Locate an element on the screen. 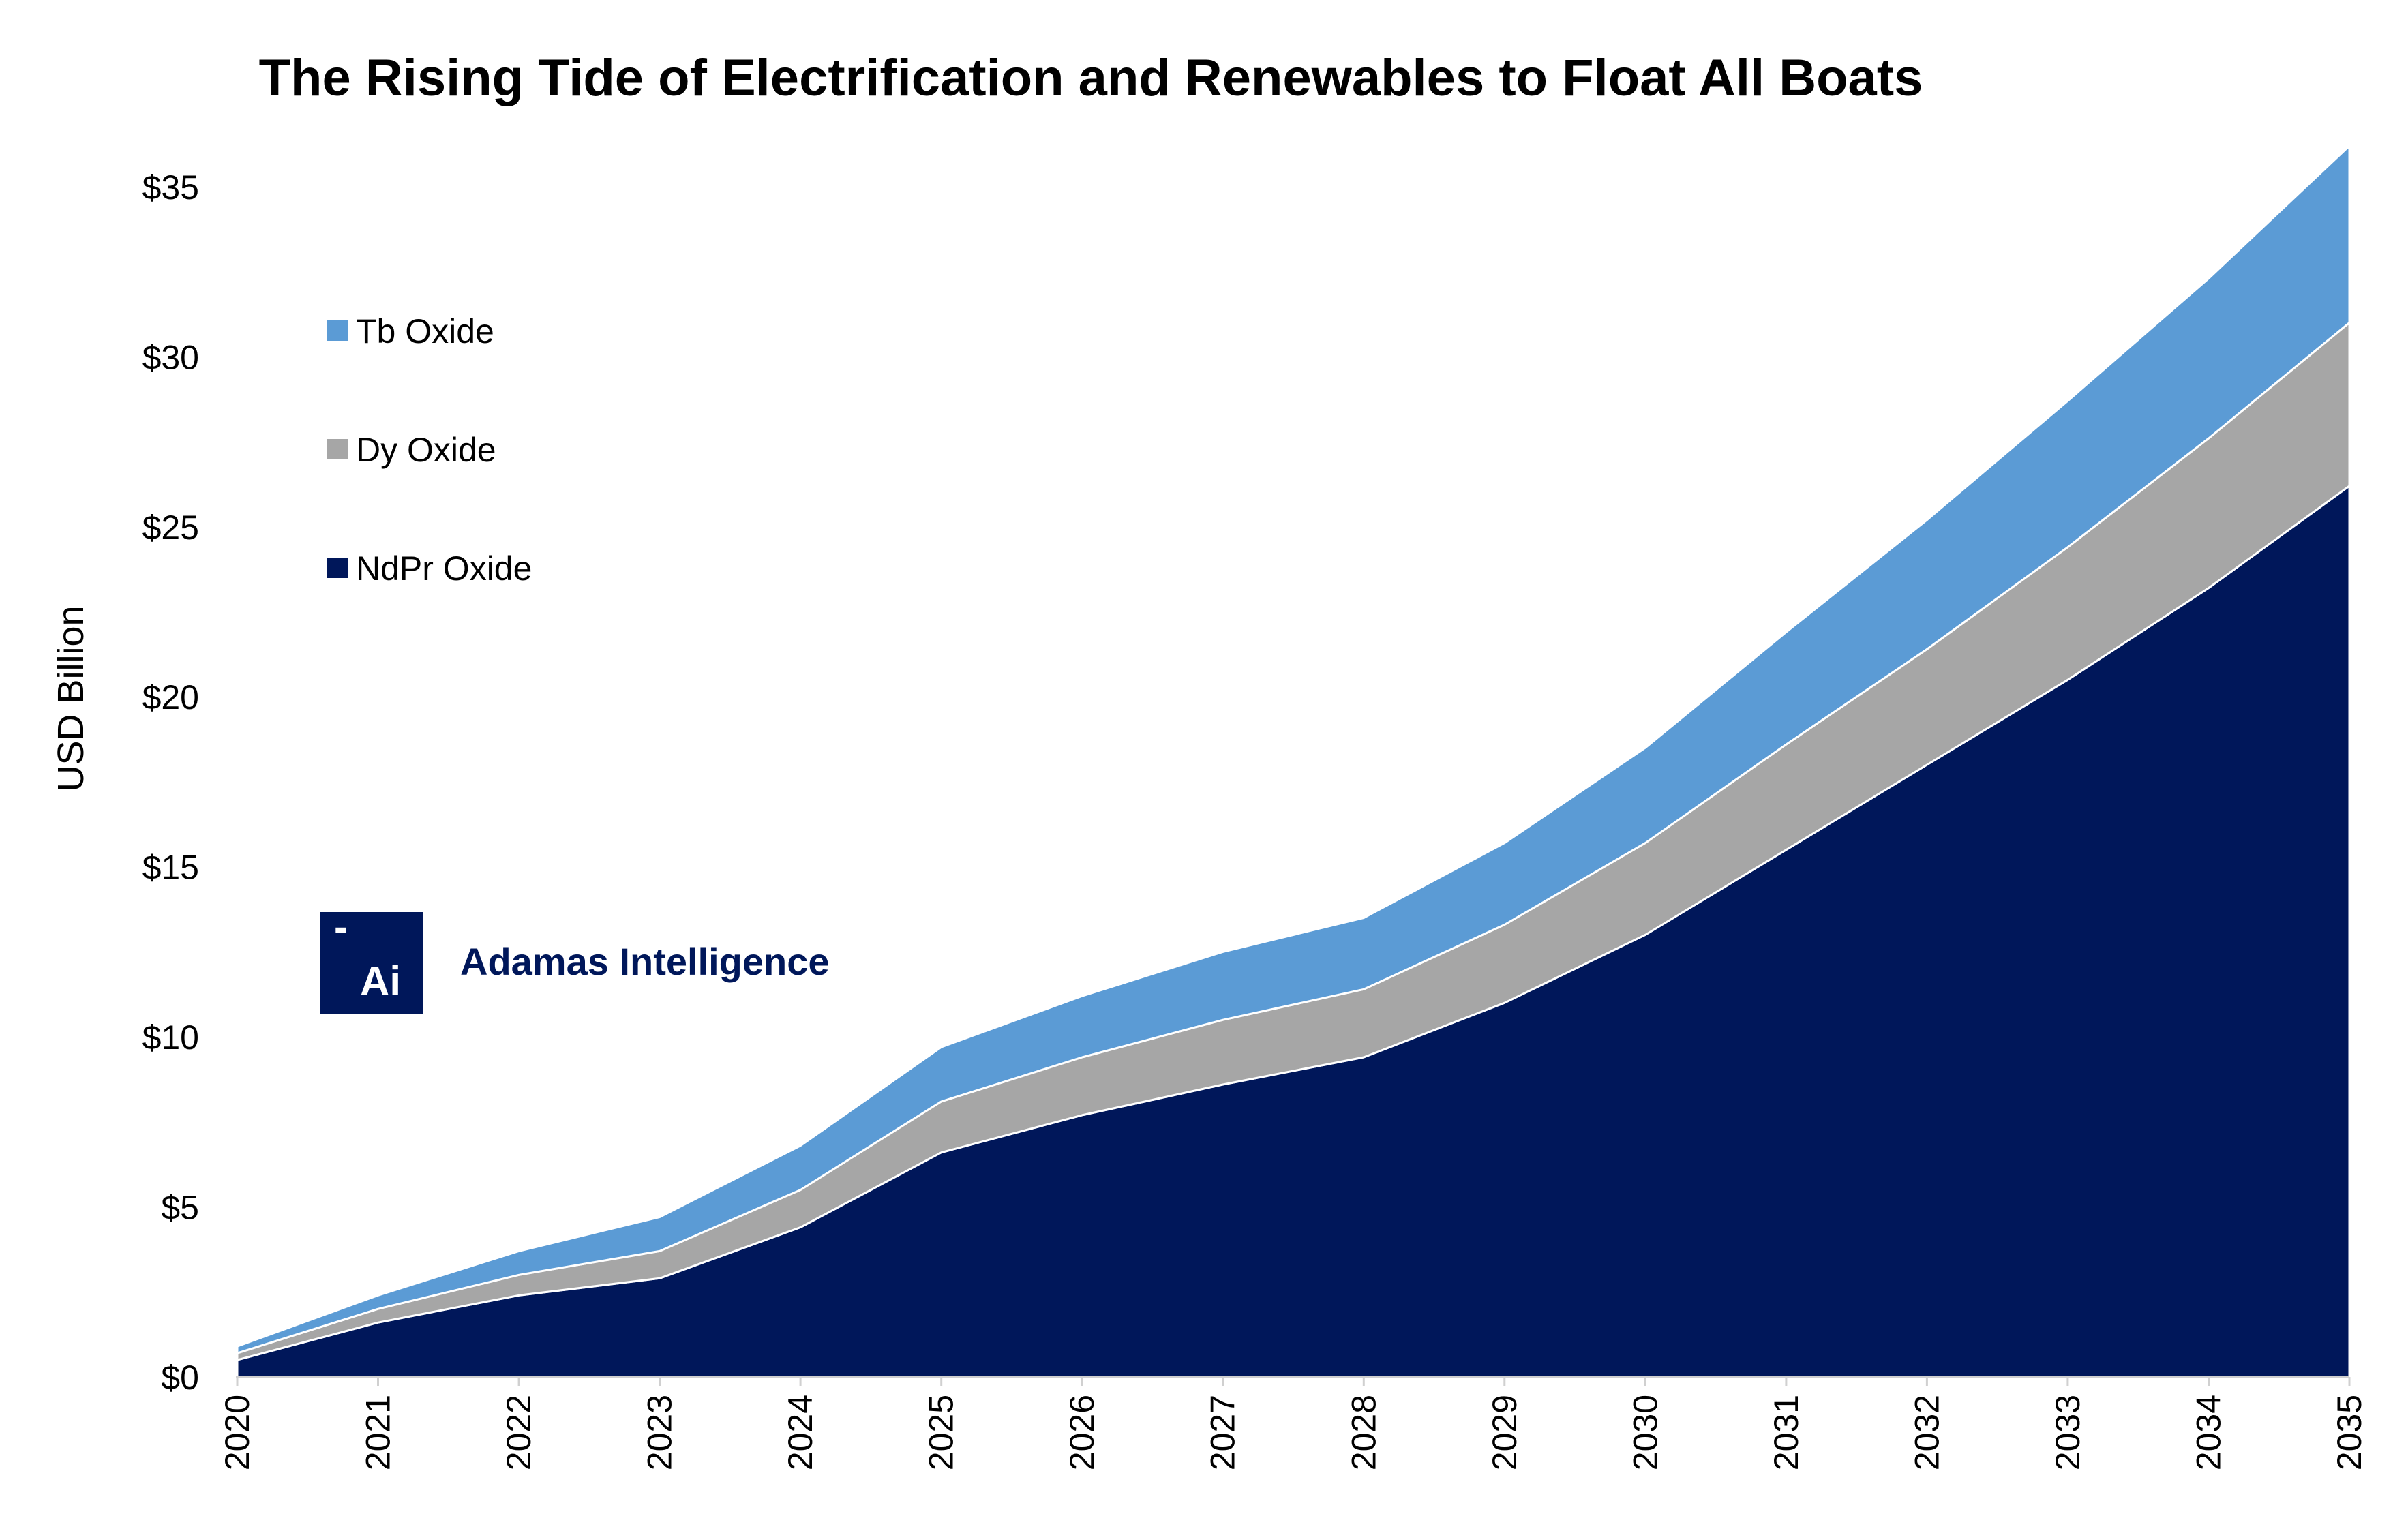 The image size is (2408, 1516). y-tick-label: $0 is located at coordinates (180, 1378).